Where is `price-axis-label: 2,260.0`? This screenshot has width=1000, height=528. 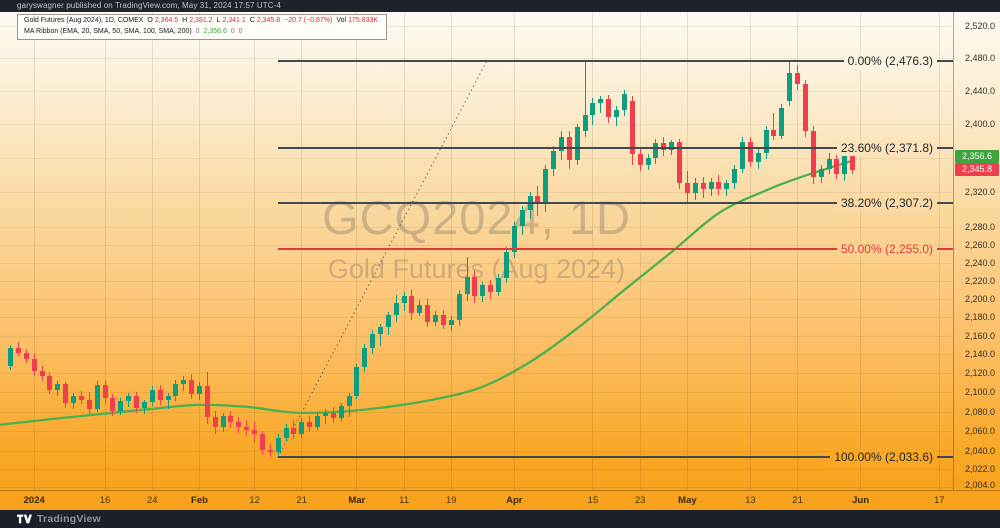
price-axis-label: 2,260.0 is located at coordinates (979, 245).